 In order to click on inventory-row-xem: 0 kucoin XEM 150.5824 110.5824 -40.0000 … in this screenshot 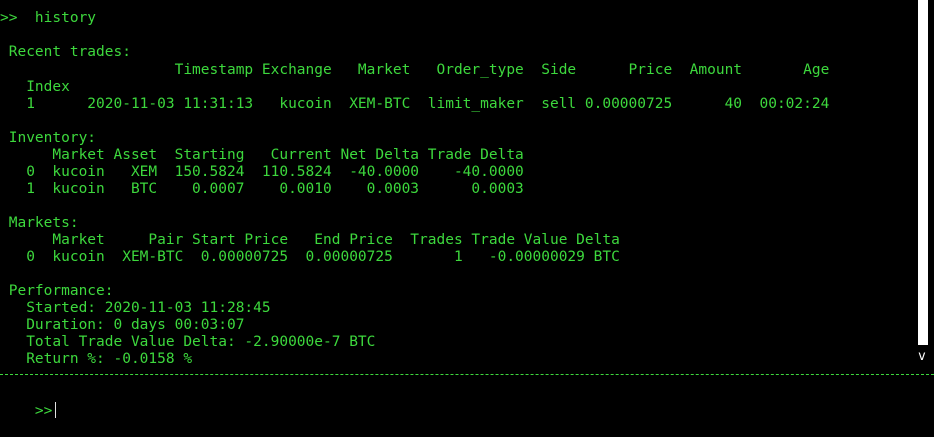, I will do `click(262, 172)`.